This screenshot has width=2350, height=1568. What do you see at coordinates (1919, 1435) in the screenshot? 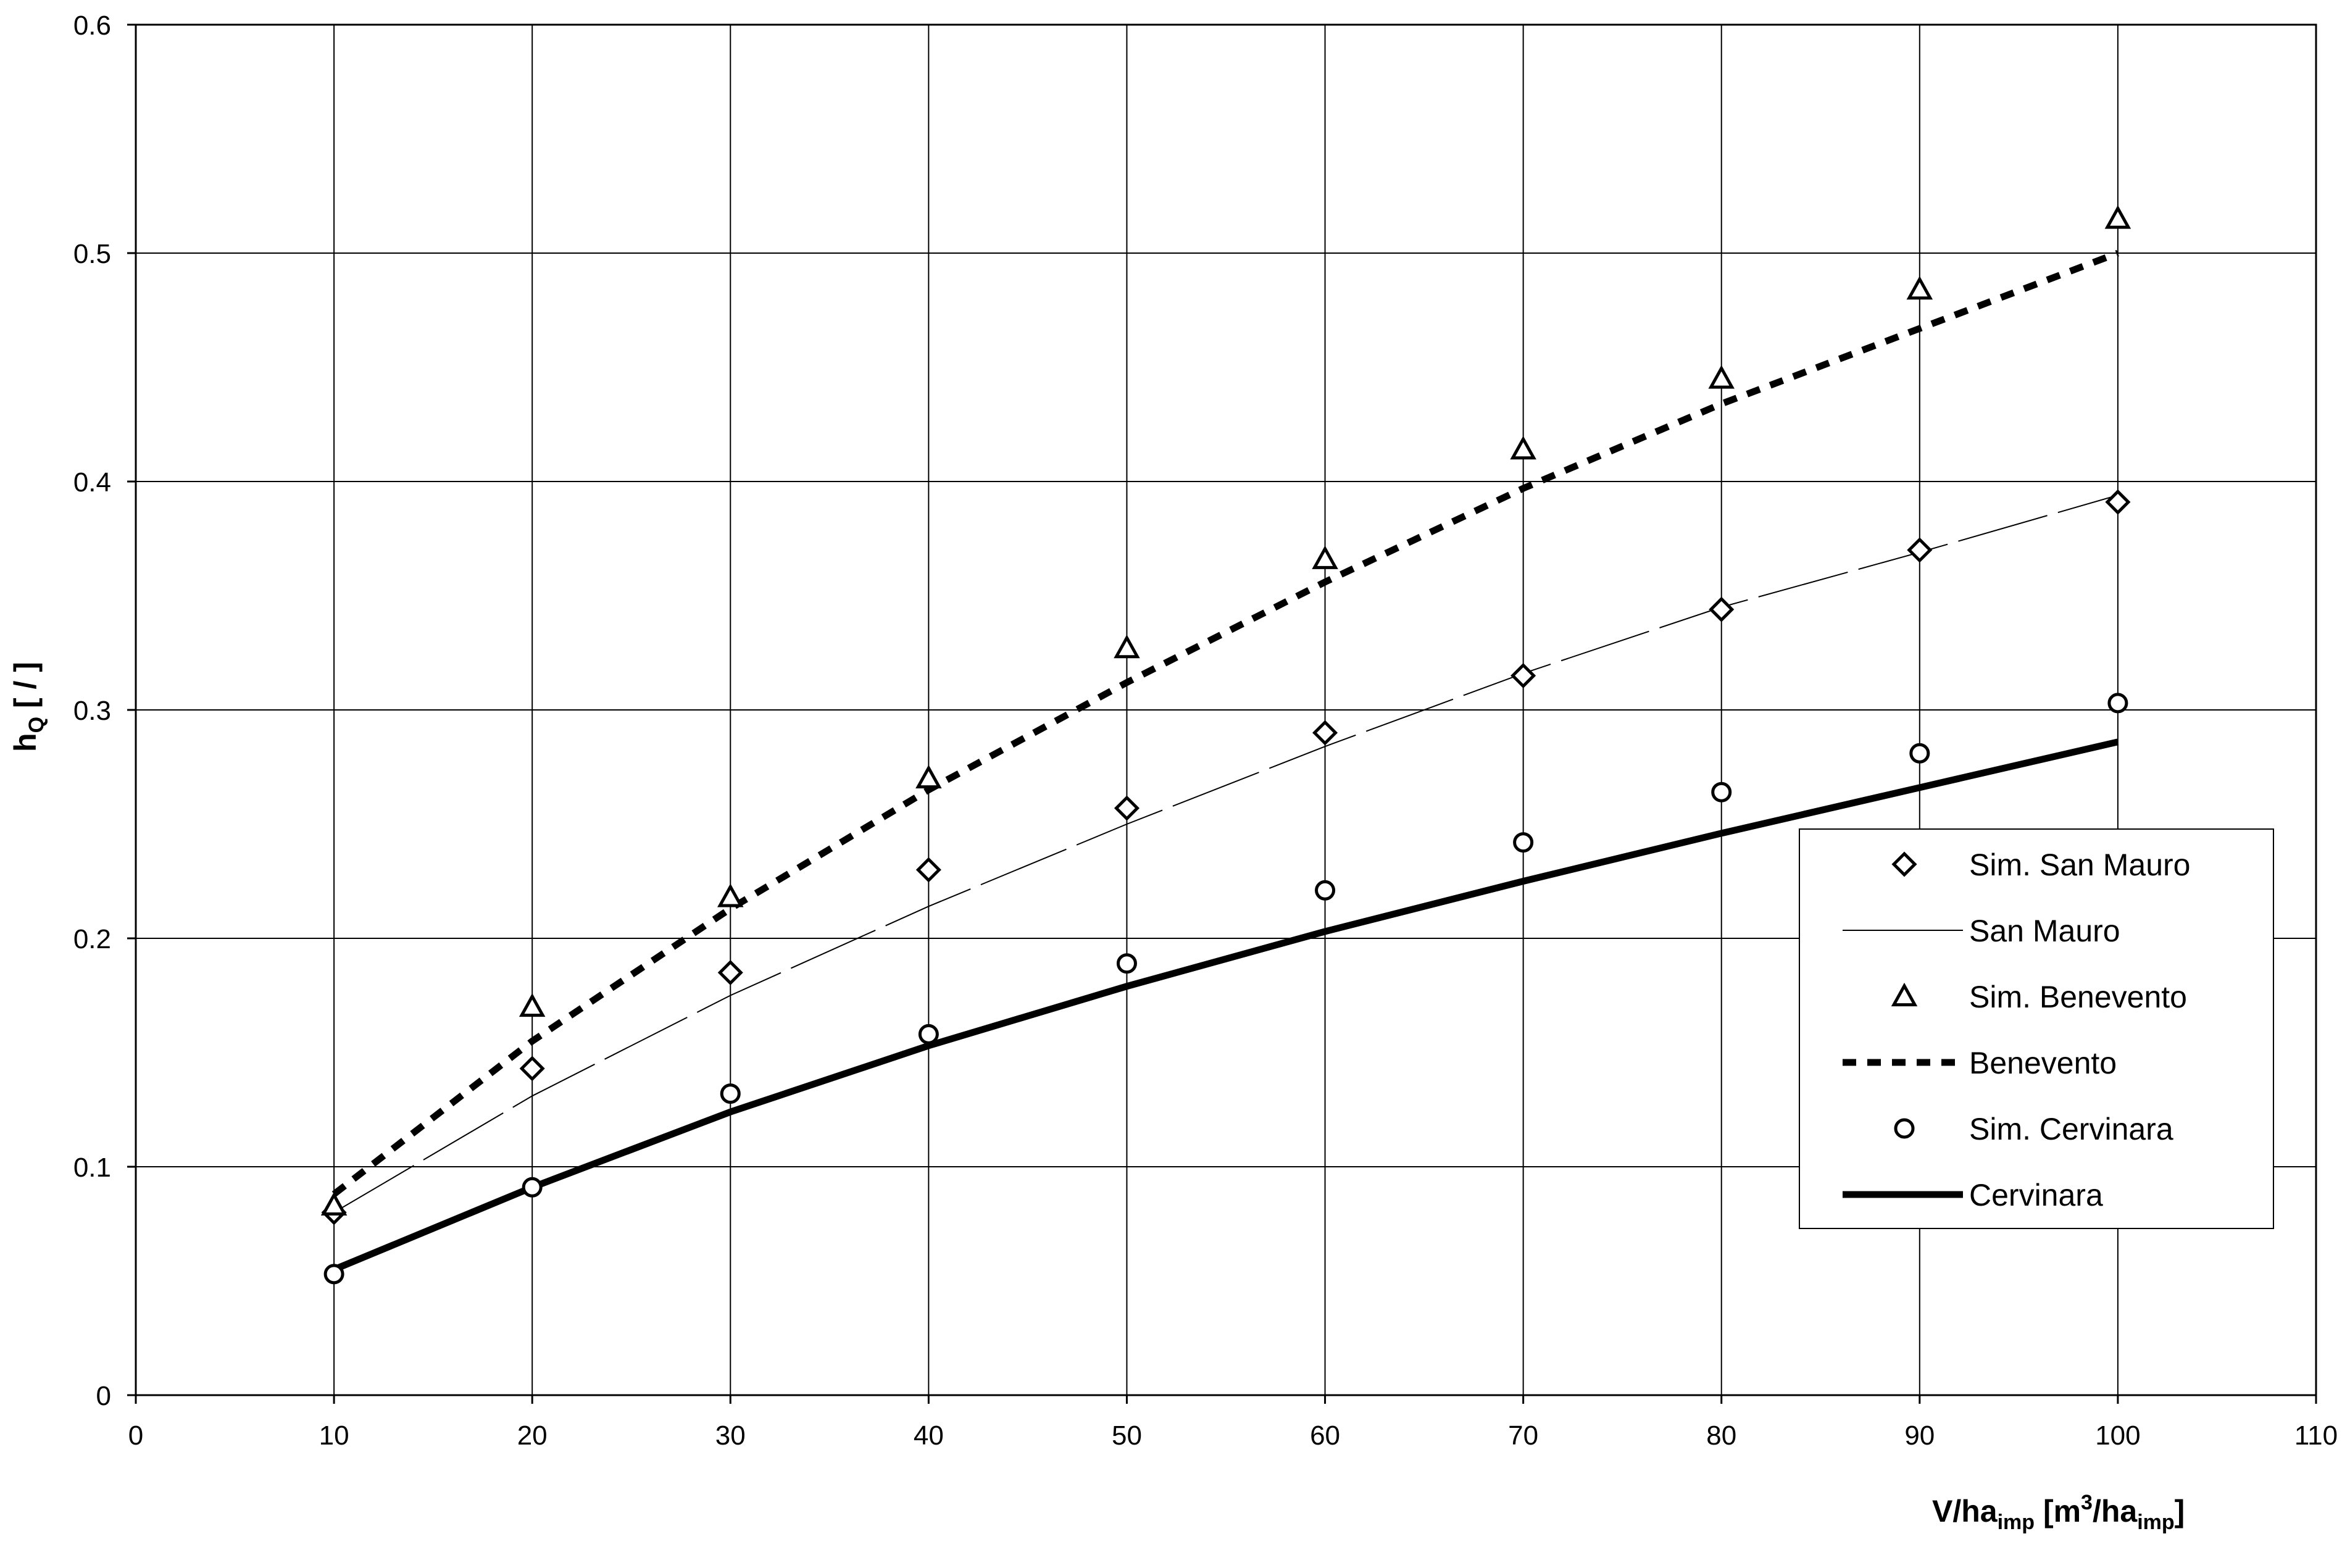
I see `x-tick-label: 90` at bounding box center [1919, 1435].